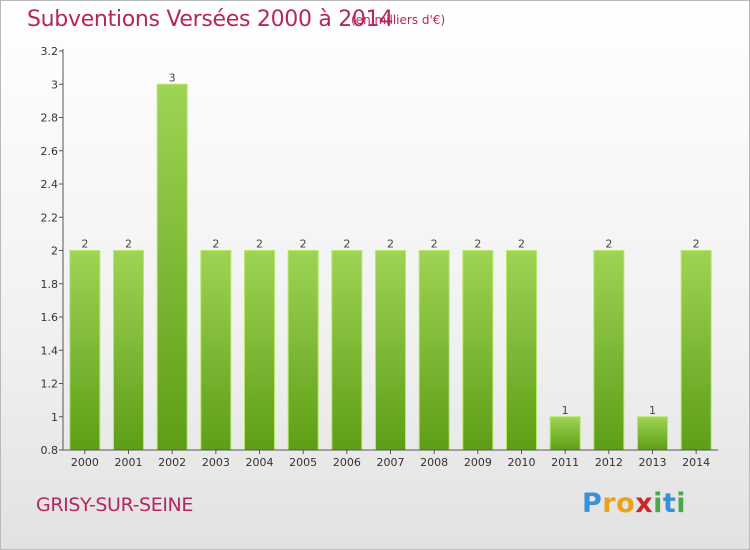 This screenshot has width=750, height=550. What do you see at coordinates (303, 462) in the screenshot?
I see `x-tick-label: 2005` at bounding box center [303, 462].